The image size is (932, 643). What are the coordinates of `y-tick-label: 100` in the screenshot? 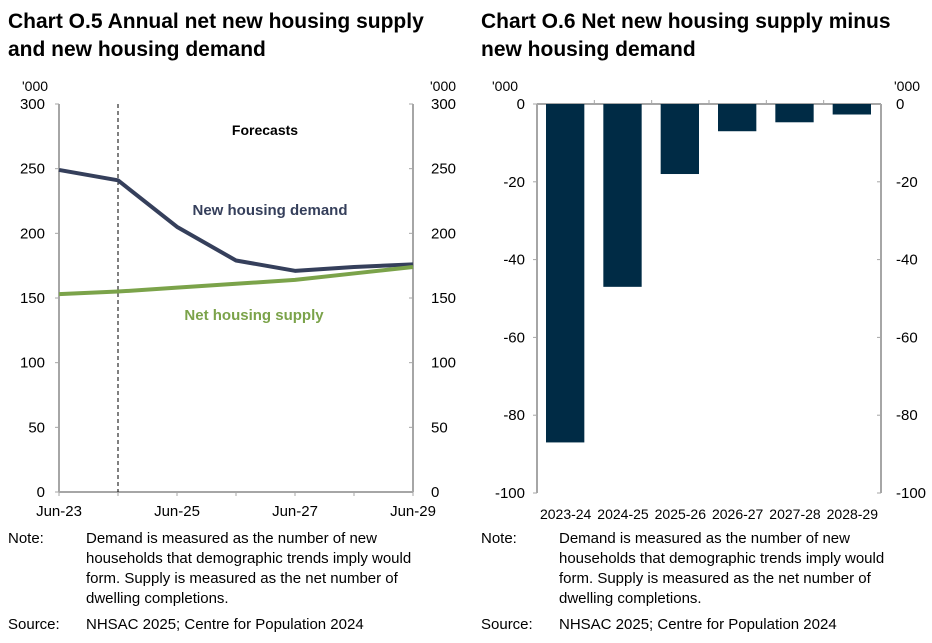 It's located at (32, 363).